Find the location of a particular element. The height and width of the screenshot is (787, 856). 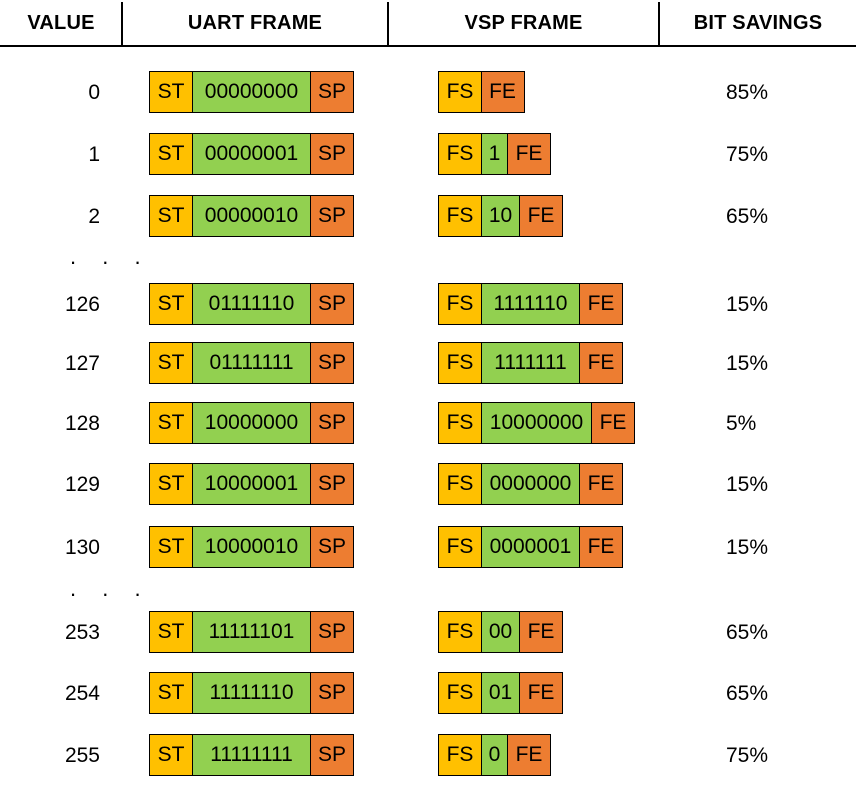

bit-savings-value: 5% is located at coordinates (741, 423).